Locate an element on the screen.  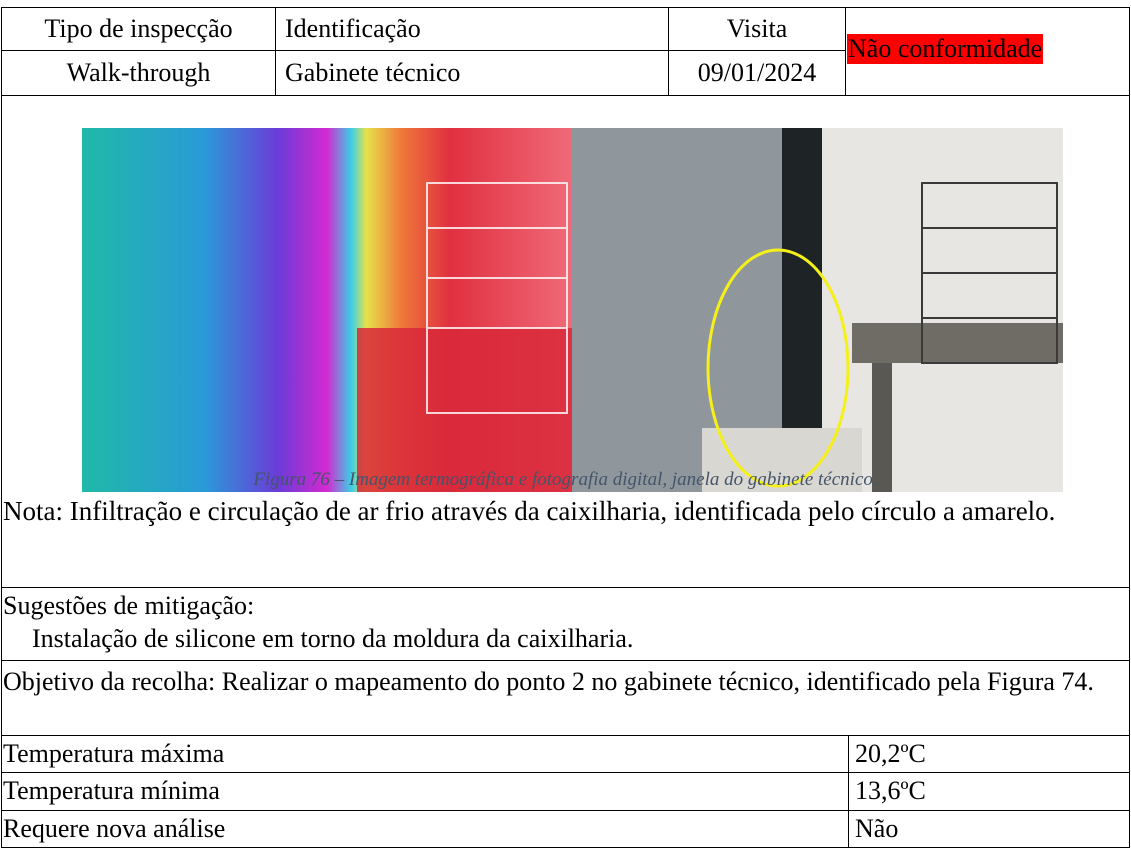
mitigation-title: Sugestões de mitigação: is located at coordinates (129, 605).